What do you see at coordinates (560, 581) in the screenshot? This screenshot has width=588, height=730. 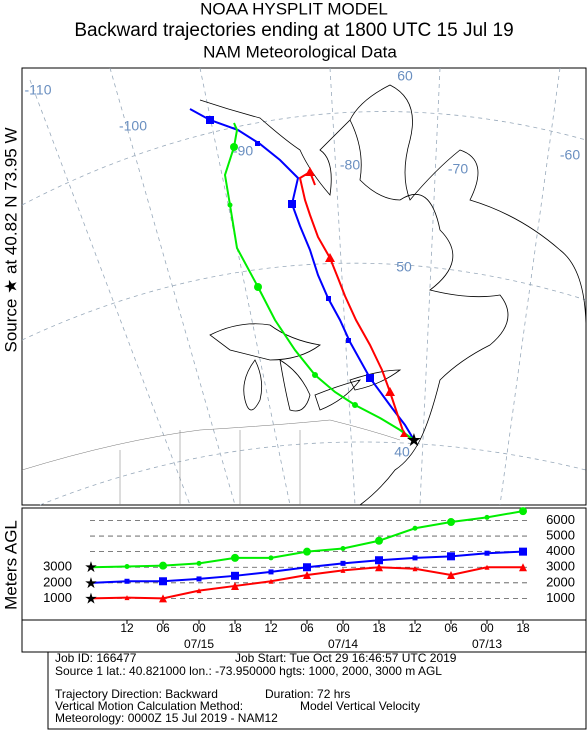 I see `y-tick-label: 2000` at bounding box center [560, 581].